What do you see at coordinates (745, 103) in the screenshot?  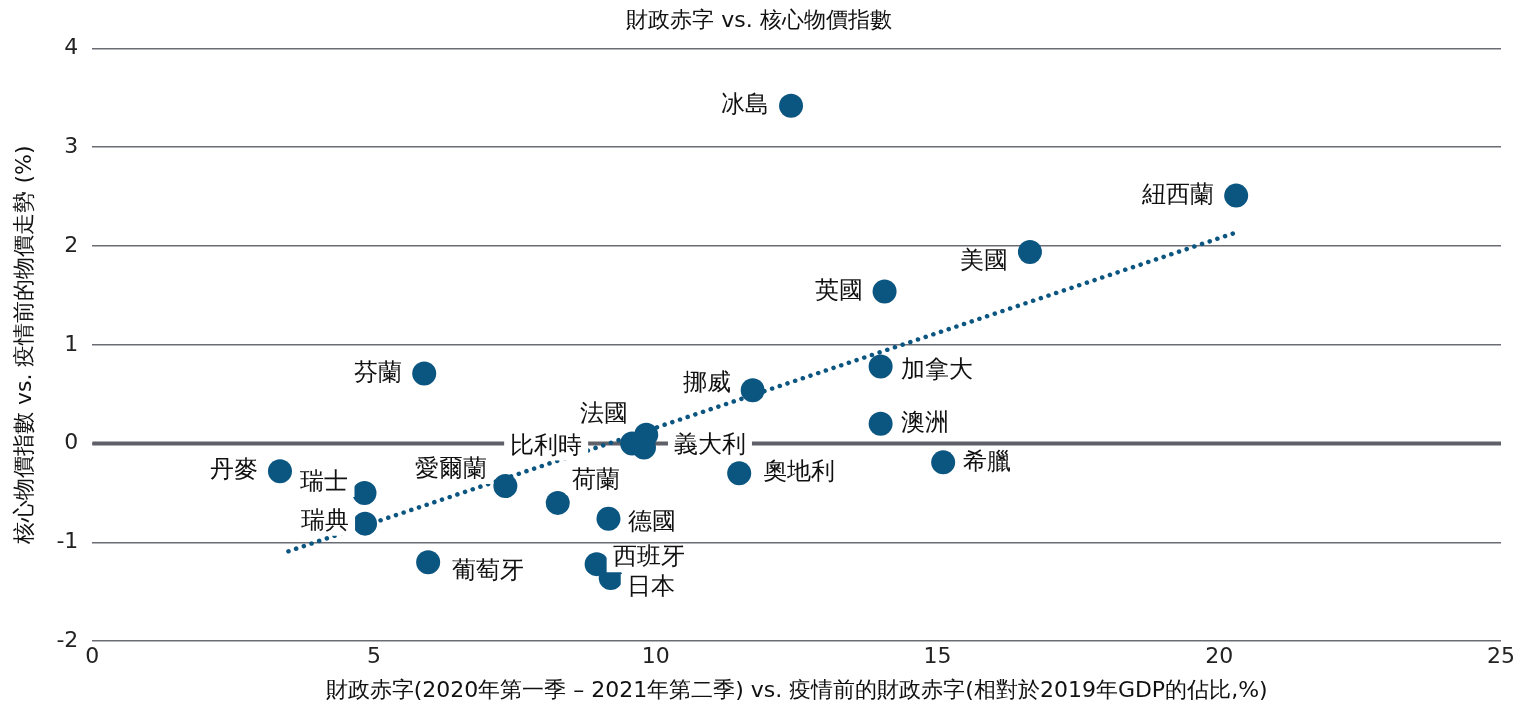 I see `annotation: 冰島` at bounding box center [745, 103].